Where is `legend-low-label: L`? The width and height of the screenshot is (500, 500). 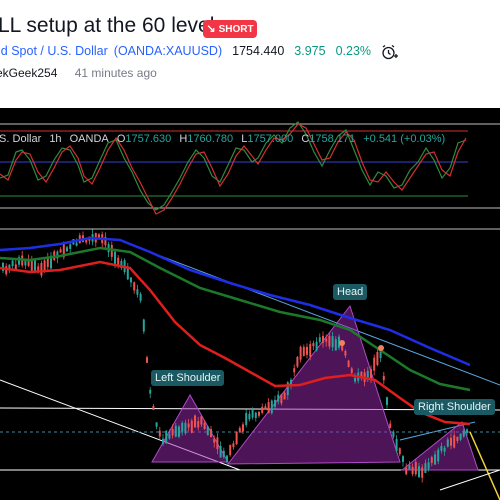 legend-low-label: L is located at coordinates (244, 139).